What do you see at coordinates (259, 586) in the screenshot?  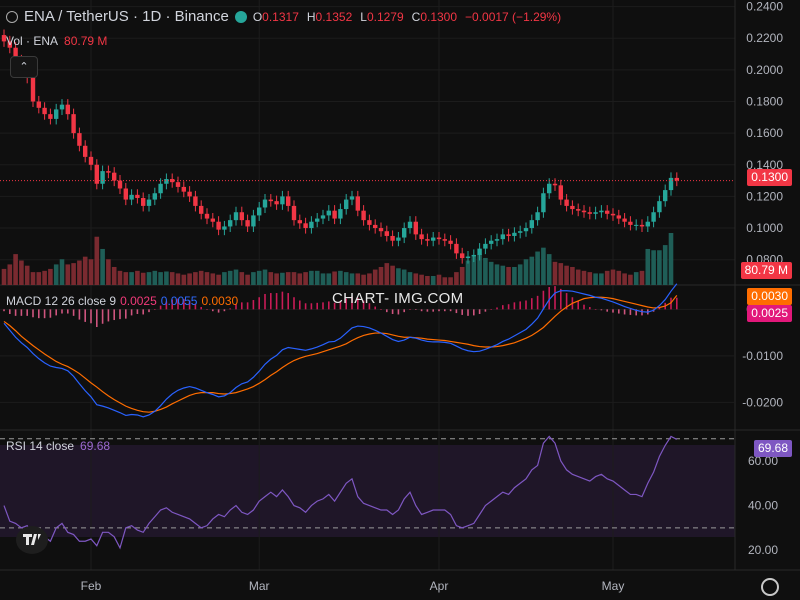 I see `x-tick-label: Mar` at bounding box center [259, 586].